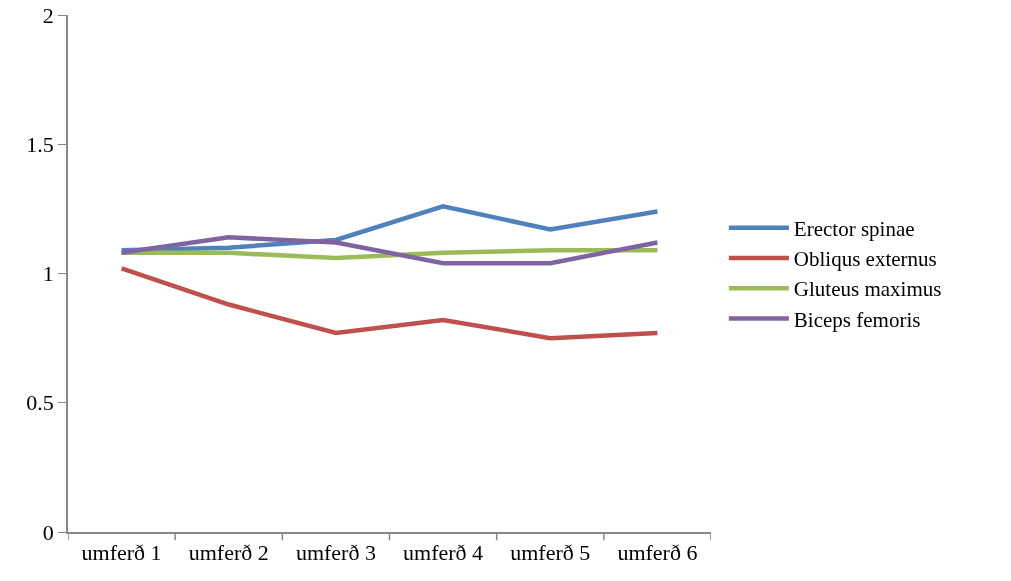  What do you see at coordinates (335, 553) in the screenshot?
I see `x-tick-label: umferð 3` at bounding box center [335, 553].